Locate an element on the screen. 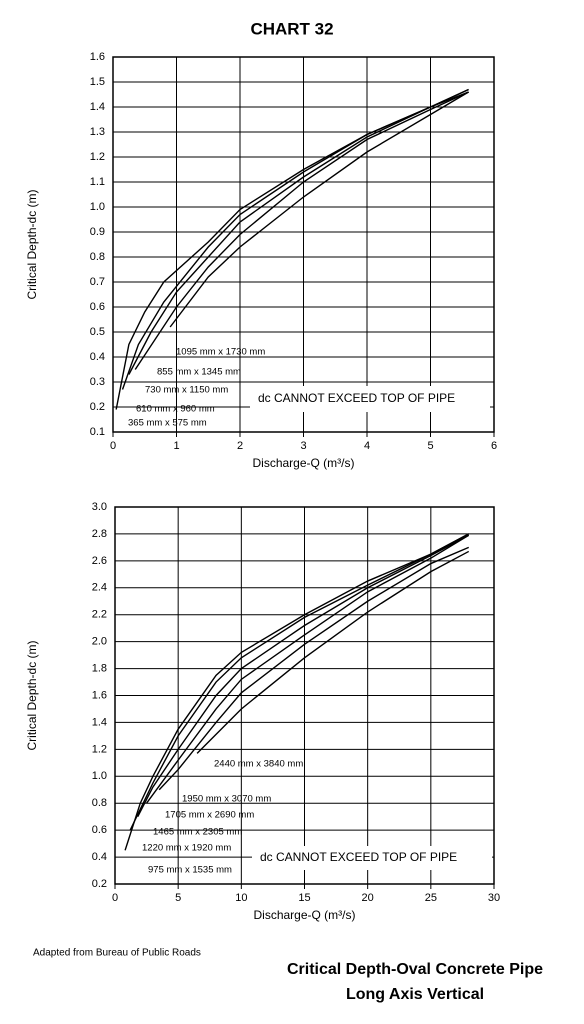  curve-label: 610 mm x 960 mm is located at coordinates (175, 409).